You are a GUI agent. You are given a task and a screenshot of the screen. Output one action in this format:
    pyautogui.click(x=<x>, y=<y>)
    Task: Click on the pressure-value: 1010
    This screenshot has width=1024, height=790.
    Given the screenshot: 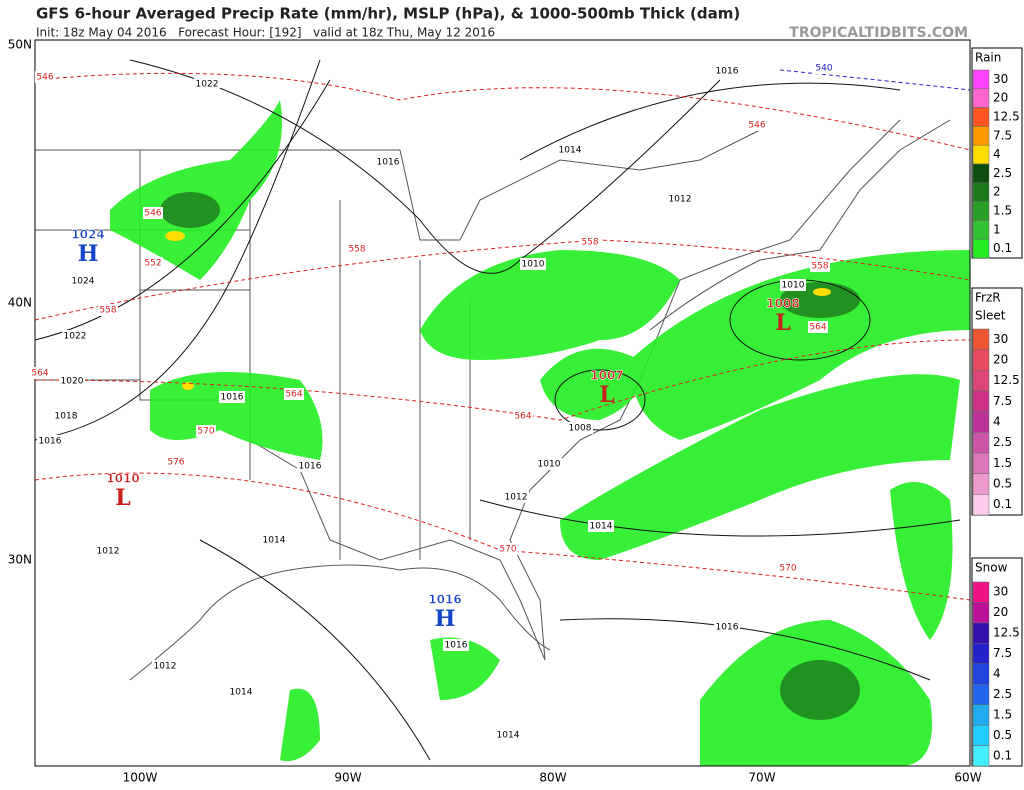 What is the action you would take?
    pyautogui.click(x=122, y=479)
    